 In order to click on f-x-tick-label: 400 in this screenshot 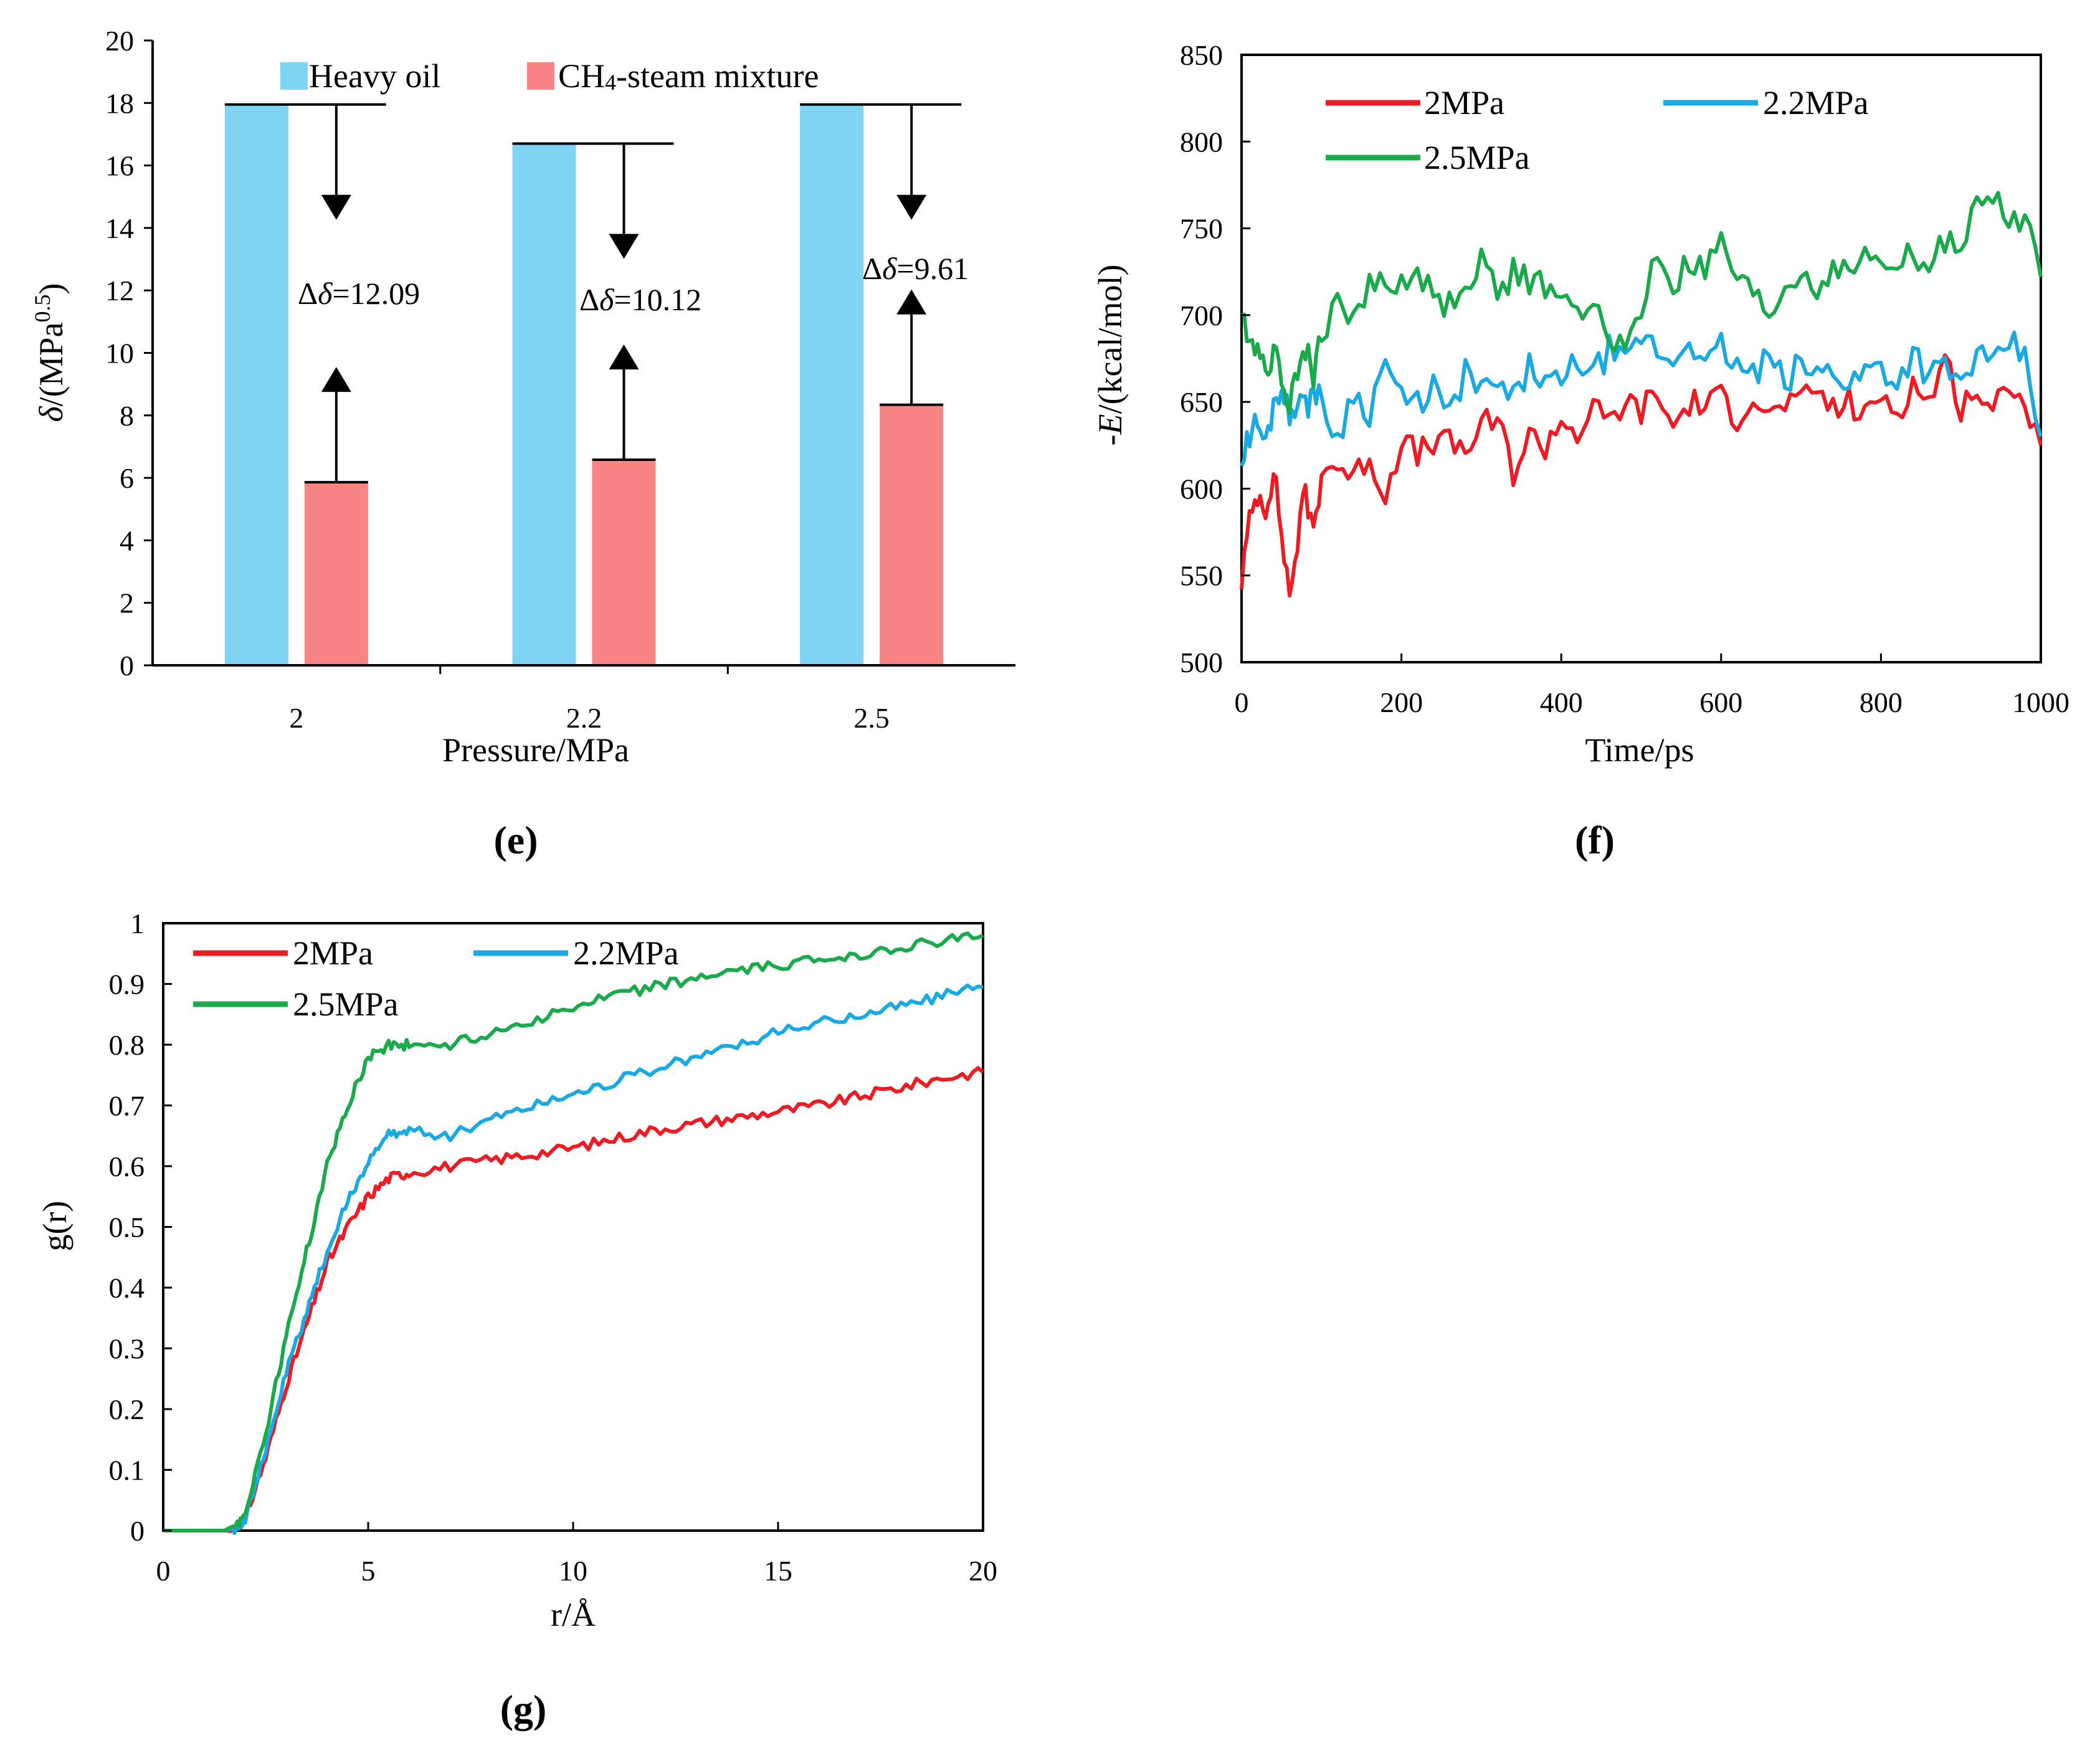, I will do `click(1561, 702)`.